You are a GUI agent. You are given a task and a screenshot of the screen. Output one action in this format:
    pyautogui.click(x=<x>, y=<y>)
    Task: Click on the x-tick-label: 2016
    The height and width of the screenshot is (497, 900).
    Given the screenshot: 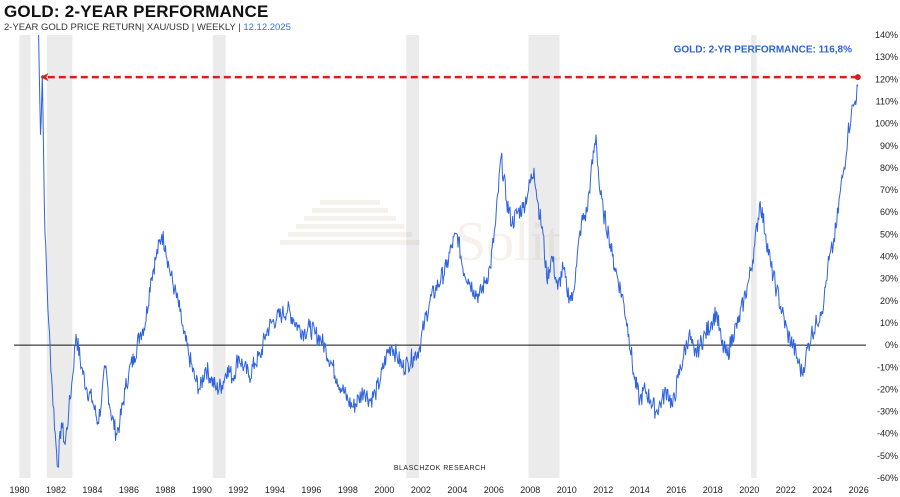 What is the action you would take?
    pyautogui.click(x=676, y=490)
    